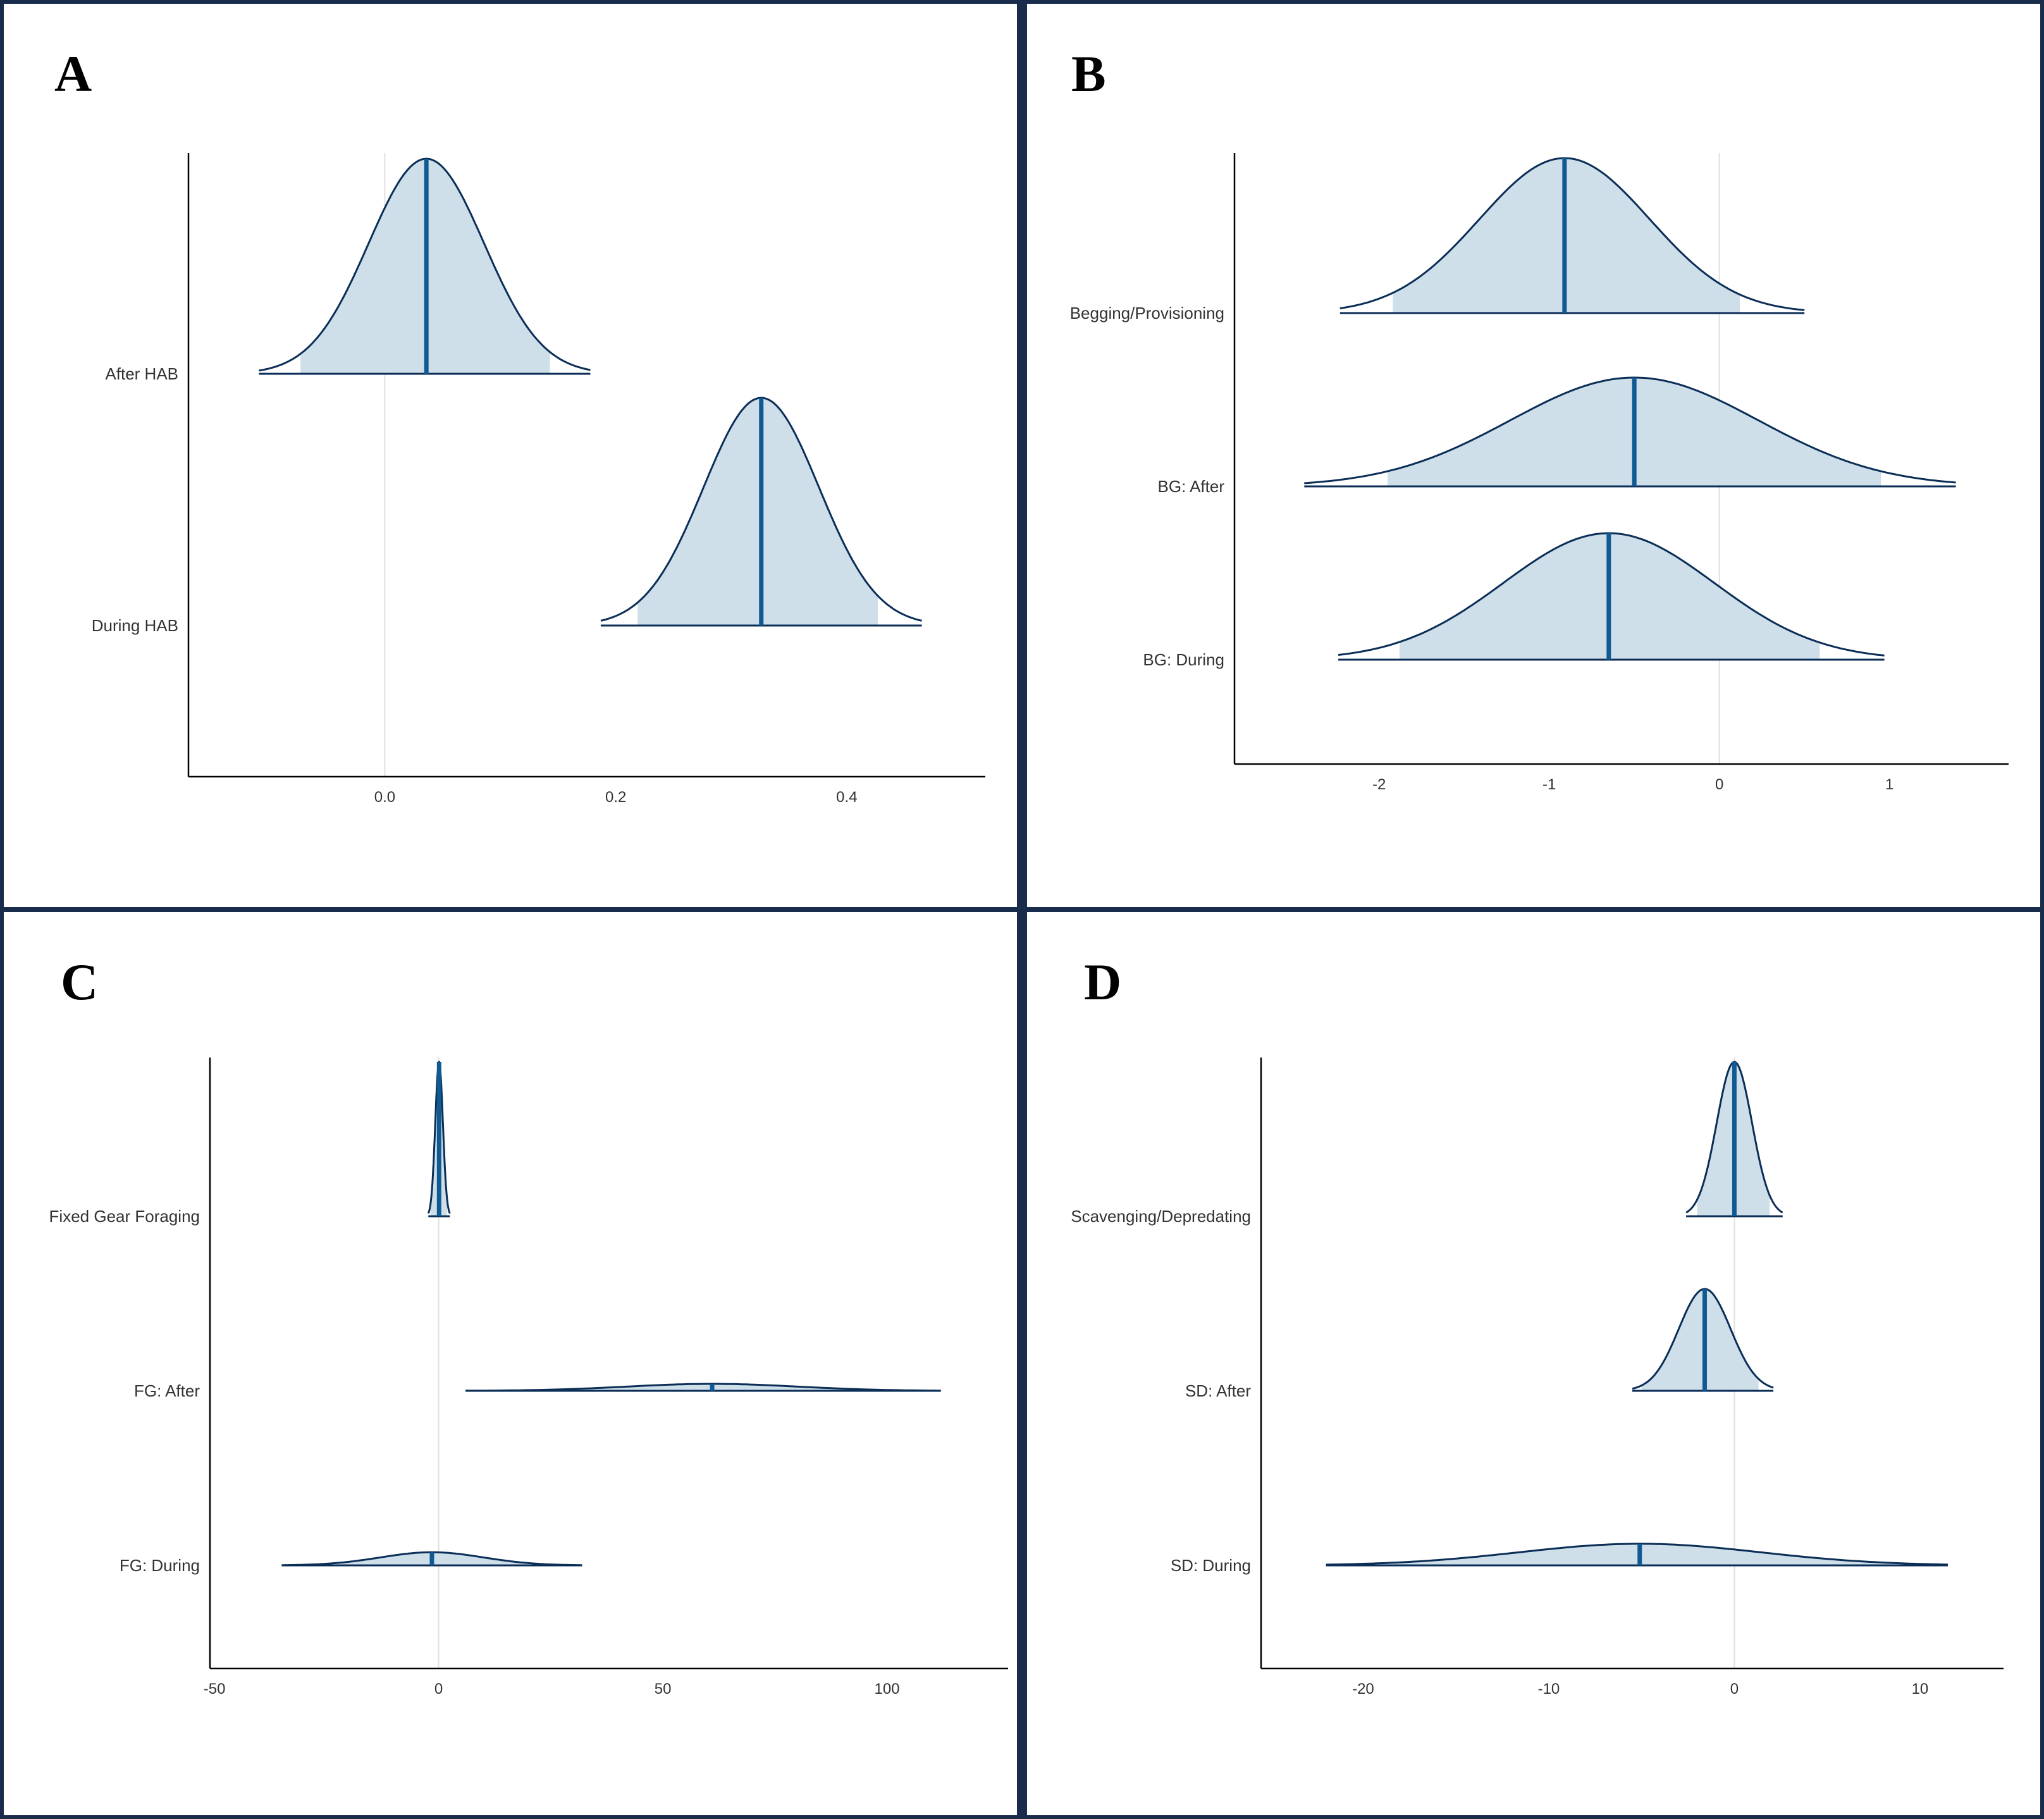 Image resolution: width=2044 pixels, height=1819 pixels. I want to click on x-tick-label: 100, so click(887, 1689).